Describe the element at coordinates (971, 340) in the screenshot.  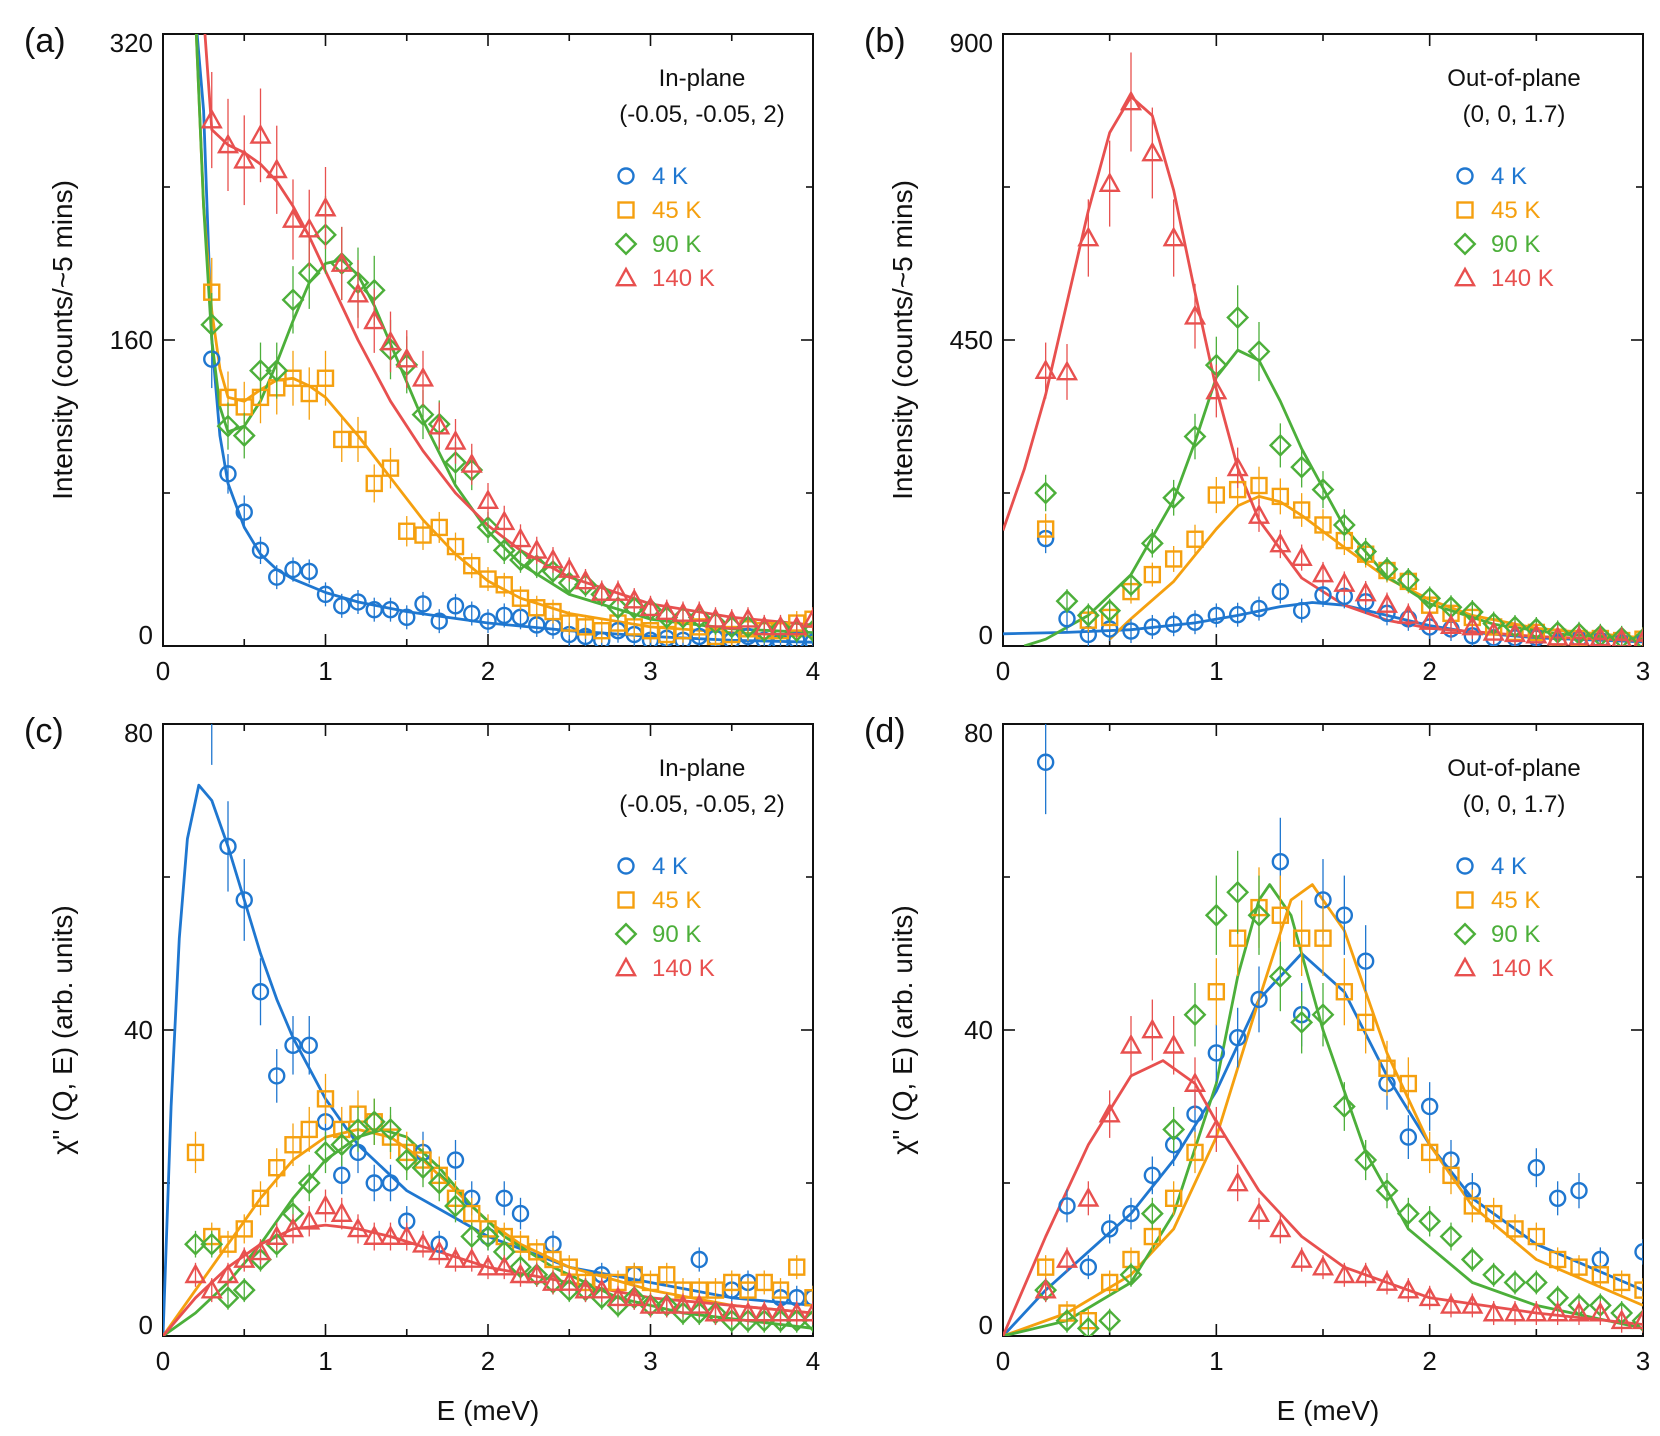
I see `panel-b-ytick-label: 450` at that location.